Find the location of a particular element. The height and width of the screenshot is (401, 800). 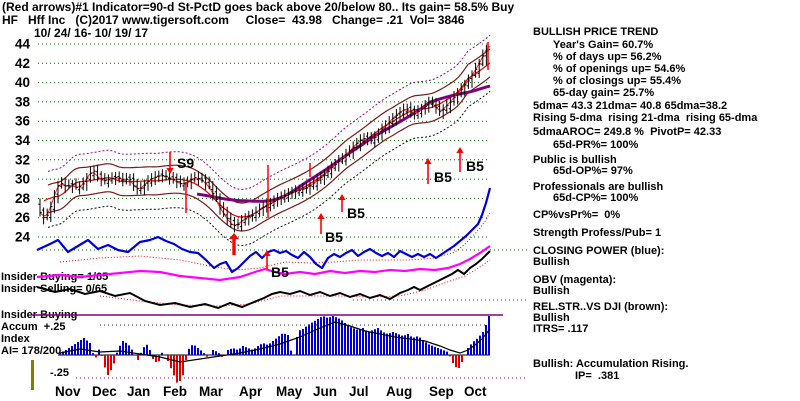

svg-text: Jun is located at coordinates (325, 391).